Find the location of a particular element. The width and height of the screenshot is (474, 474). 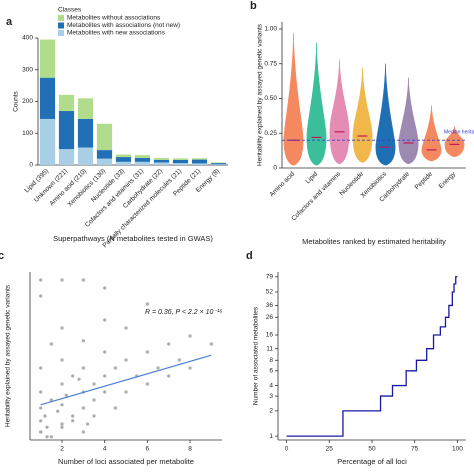

legend-label: Metabolites with new associations is located at coordinates (116, 33).